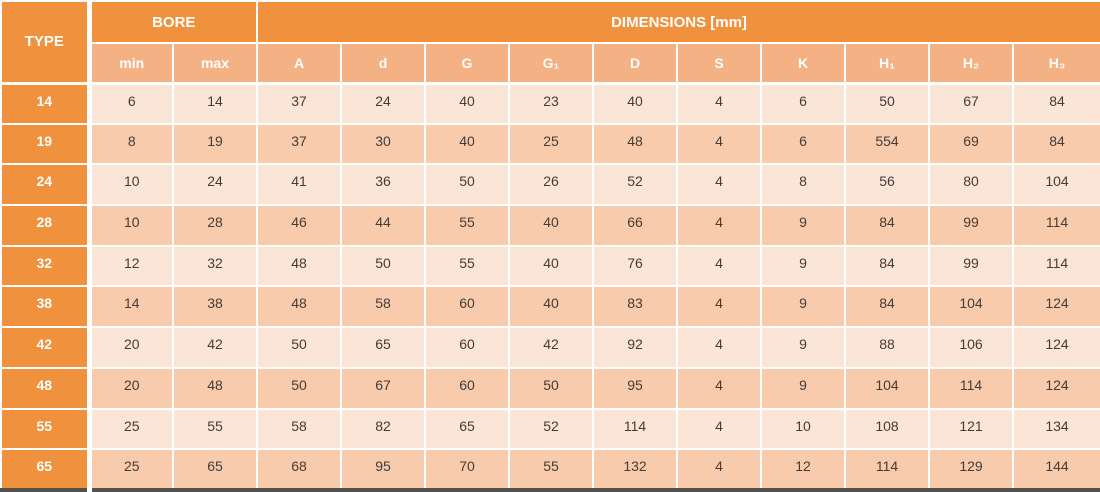 The height and width of the screenshot is (492, 1100). I want to click on cell: 38, so click(215, 307).